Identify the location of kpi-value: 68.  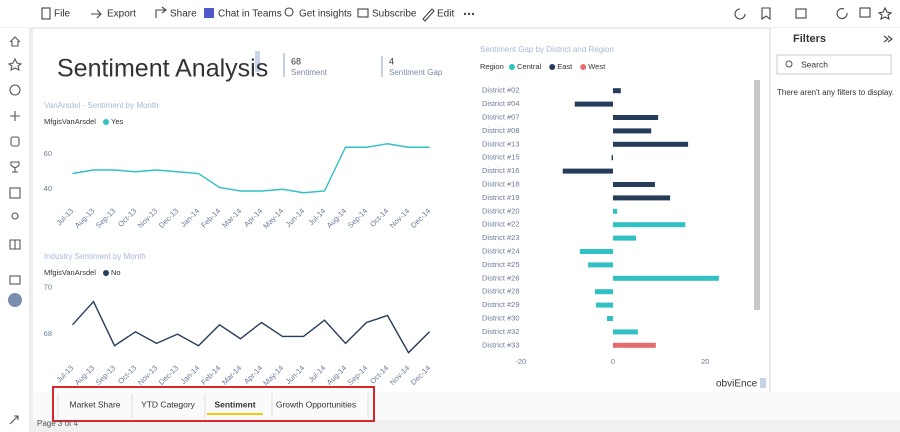
(296, 61).